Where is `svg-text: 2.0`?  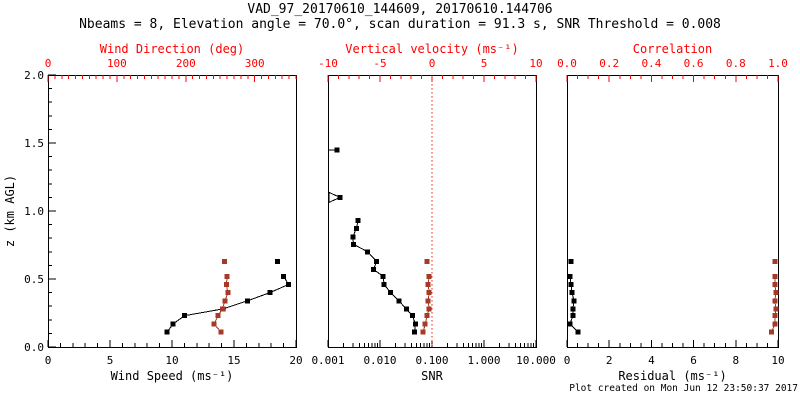 svg-text: 2.0 is located at coordinates (34, 75).